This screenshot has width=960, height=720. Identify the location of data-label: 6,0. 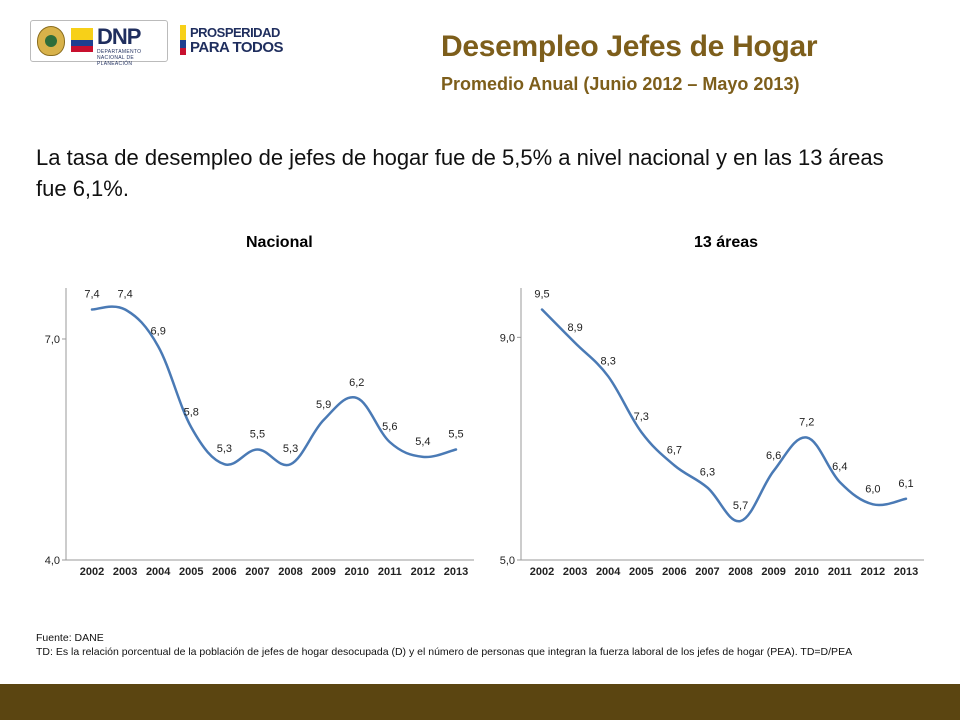
(872, 489).